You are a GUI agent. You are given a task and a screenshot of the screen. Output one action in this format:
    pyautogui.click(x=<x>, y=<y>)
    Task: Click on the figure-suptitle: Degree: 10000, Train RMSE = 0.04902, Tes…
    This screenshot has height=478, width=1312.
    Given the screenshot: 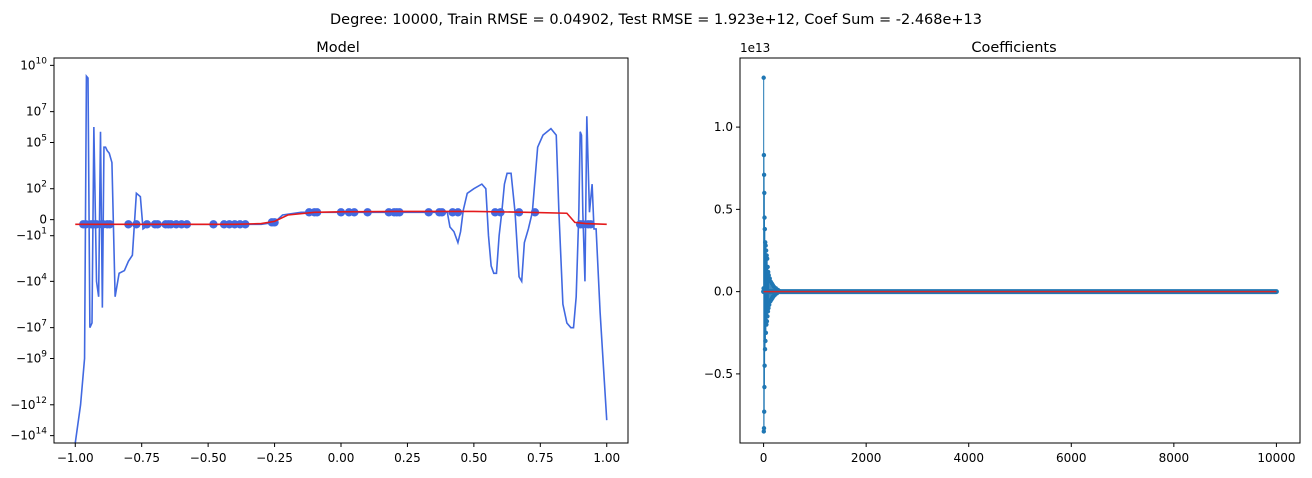 What is the action you would take?
    pyautogui.click(x=656, y=20)
    